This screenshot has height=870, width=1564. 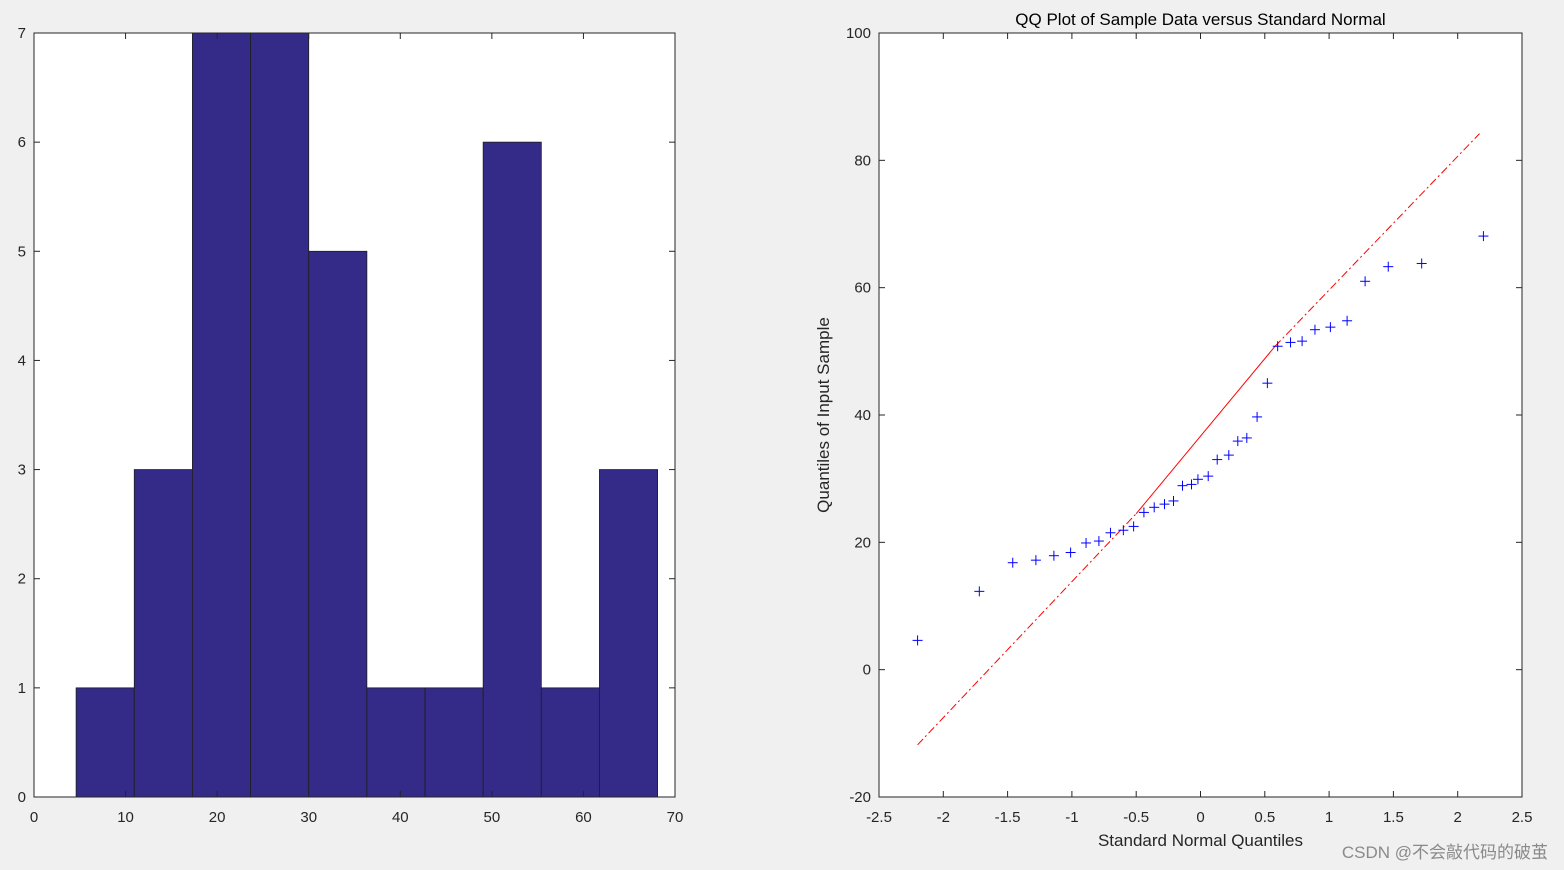 I want to click on y-tick-label: 60, so click(x=862, y=288).